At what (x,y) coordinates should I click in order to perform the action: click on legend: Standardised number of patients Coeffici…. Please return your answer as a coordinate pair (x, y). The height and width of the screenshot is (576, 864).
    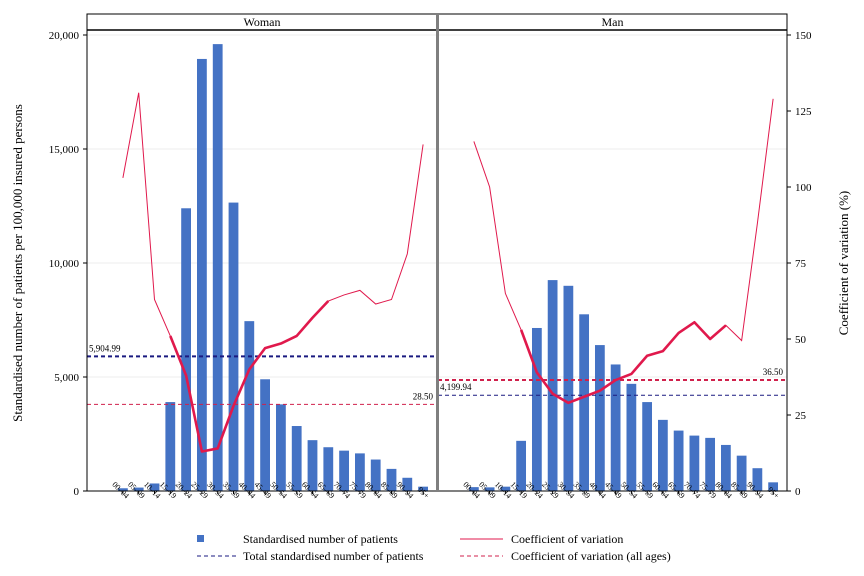
    Looking at the image, I should click on (434, 547).